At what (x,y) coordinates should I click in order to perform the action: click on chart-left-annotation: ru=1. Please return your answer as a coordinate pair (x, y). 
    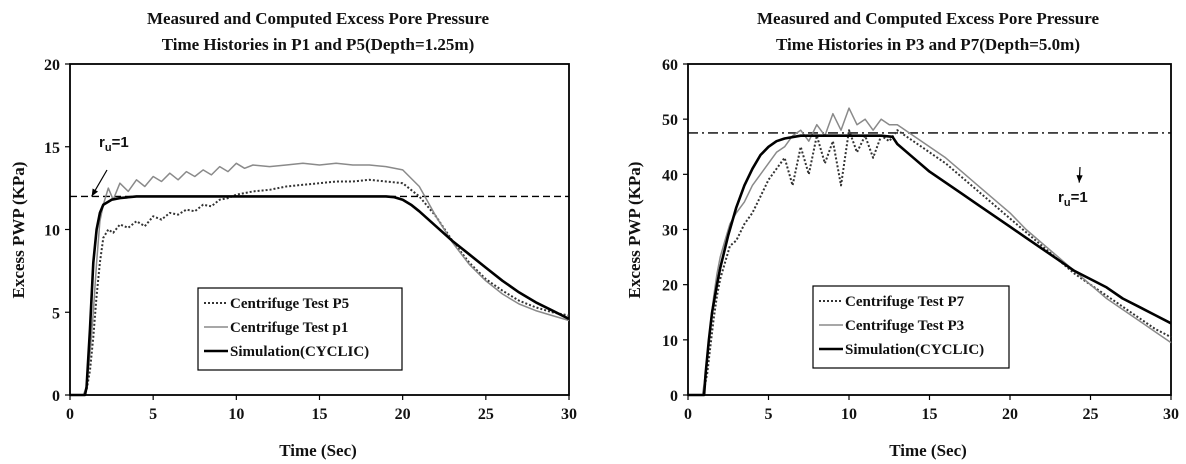
    Looking at the image, I should click on (110, 165).